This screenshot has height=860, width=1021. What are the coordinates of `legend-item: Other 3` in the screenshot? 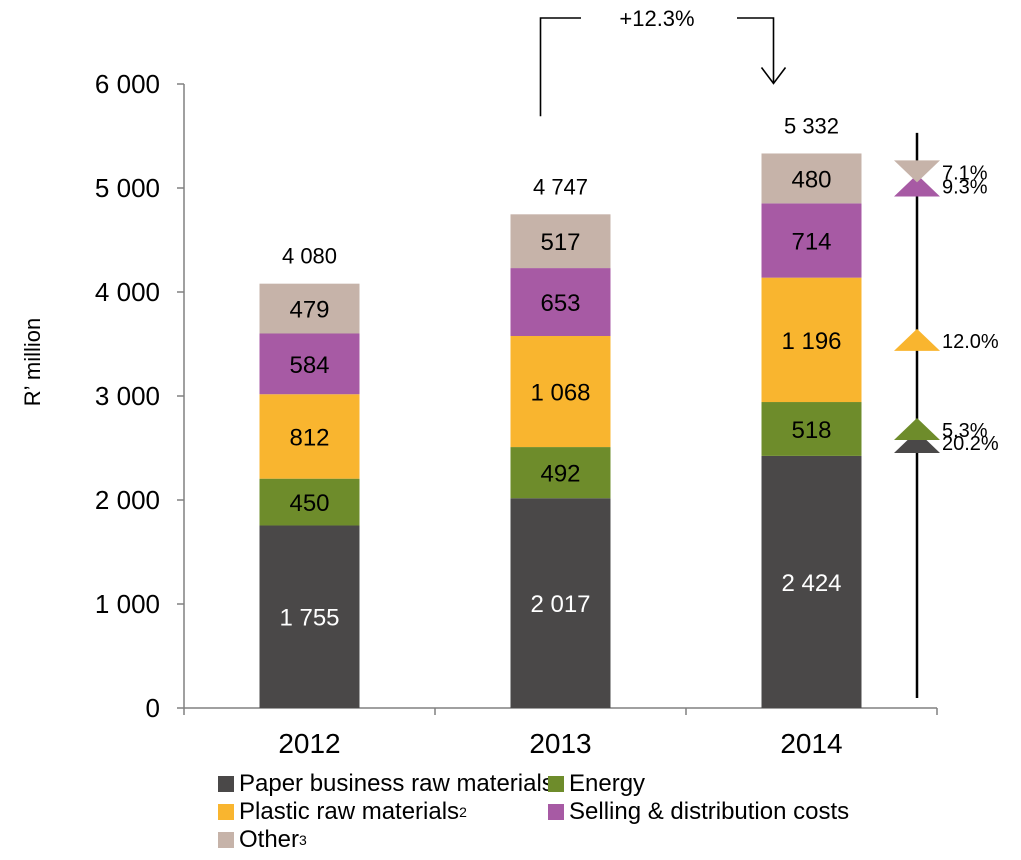 It's located at (262, 840).